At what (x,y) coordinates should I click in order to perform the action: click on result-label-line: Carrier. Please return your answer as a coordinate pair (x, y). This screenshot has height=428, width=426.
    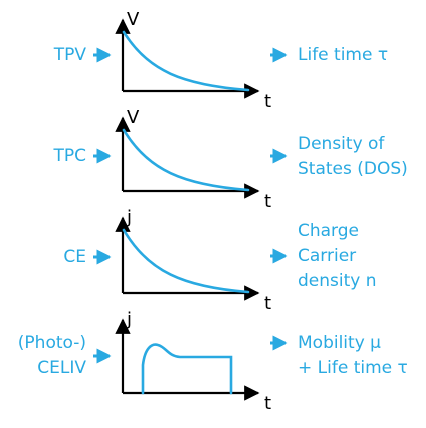
    Looking at the image, I should click on (327, 256).